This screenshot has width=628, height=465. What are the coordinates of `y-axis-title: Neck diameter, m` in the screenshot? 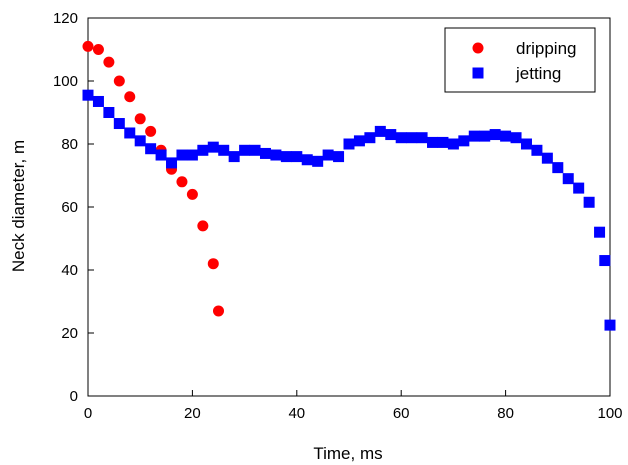 It's located at (18, 206).